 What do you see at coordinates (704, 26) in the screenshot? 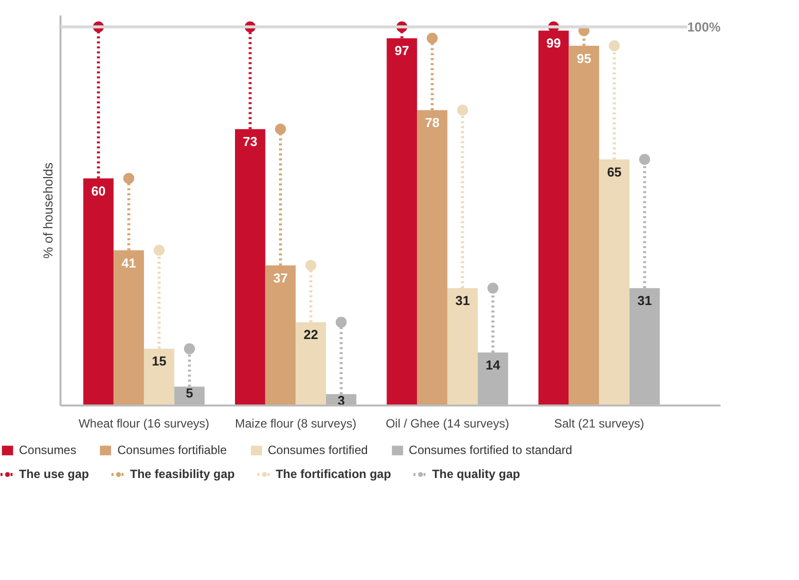
I see `ref-line-label: 100%` at bounding box center [704, 26].